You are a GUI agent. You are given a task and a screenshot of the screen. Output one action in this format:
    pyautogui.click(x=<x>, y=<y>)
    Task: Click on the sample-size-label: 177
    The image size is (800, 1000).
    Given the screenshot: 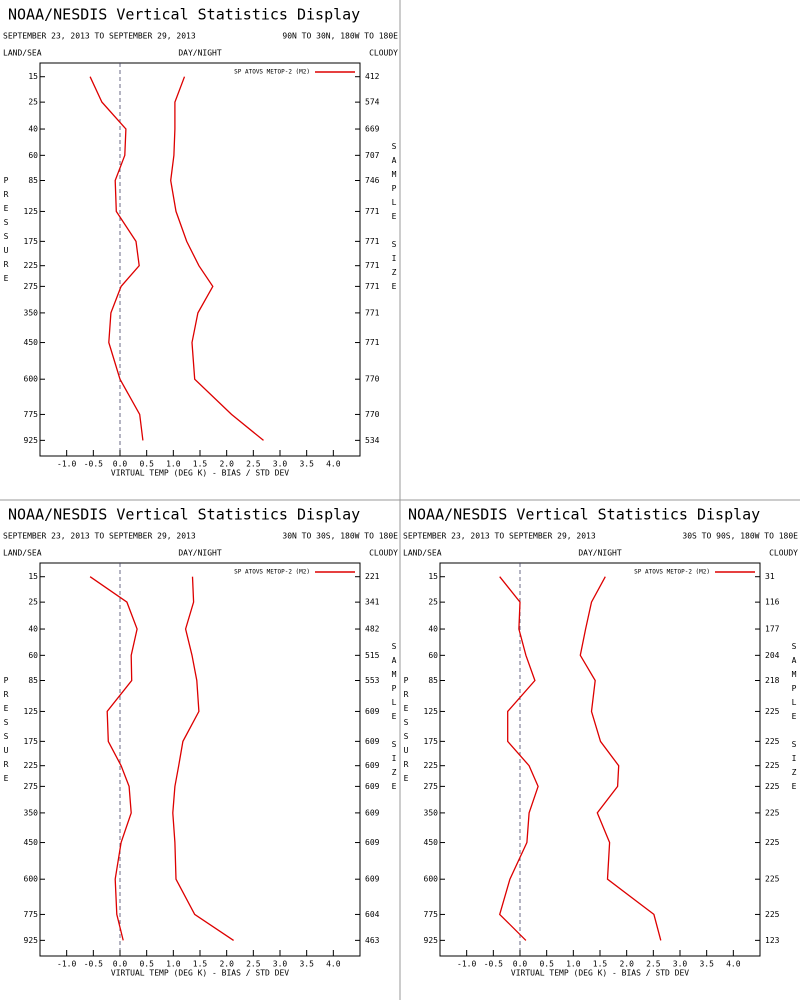 What is the action you would take?
    pyautogui.click(x=772, y=629)
    